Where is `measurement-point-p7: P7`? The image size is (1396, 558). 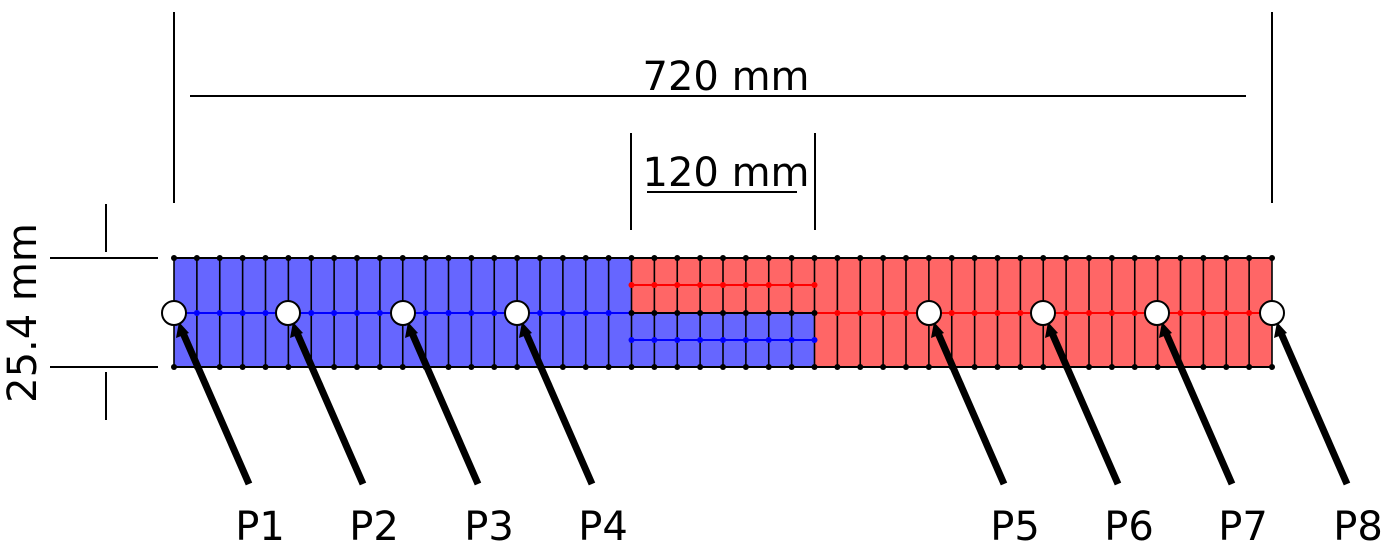
measurement-point-p7: P7 is located at coordinates (1206, 425).